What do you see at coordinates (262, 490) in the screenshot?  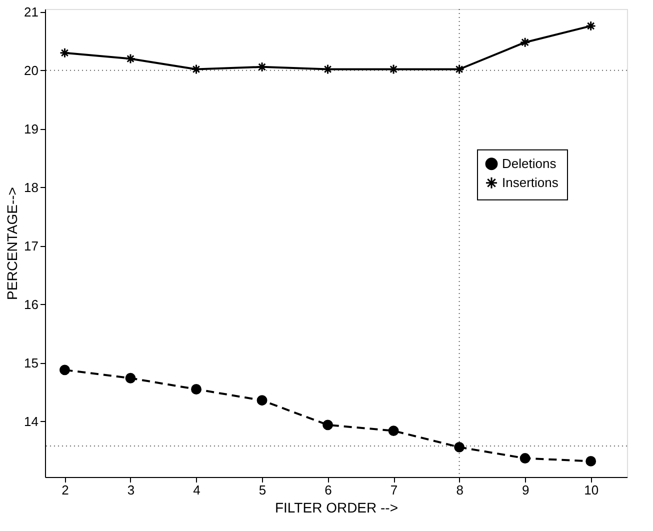 I see `x-tick-label: 5` at bounding box center [262, 490].